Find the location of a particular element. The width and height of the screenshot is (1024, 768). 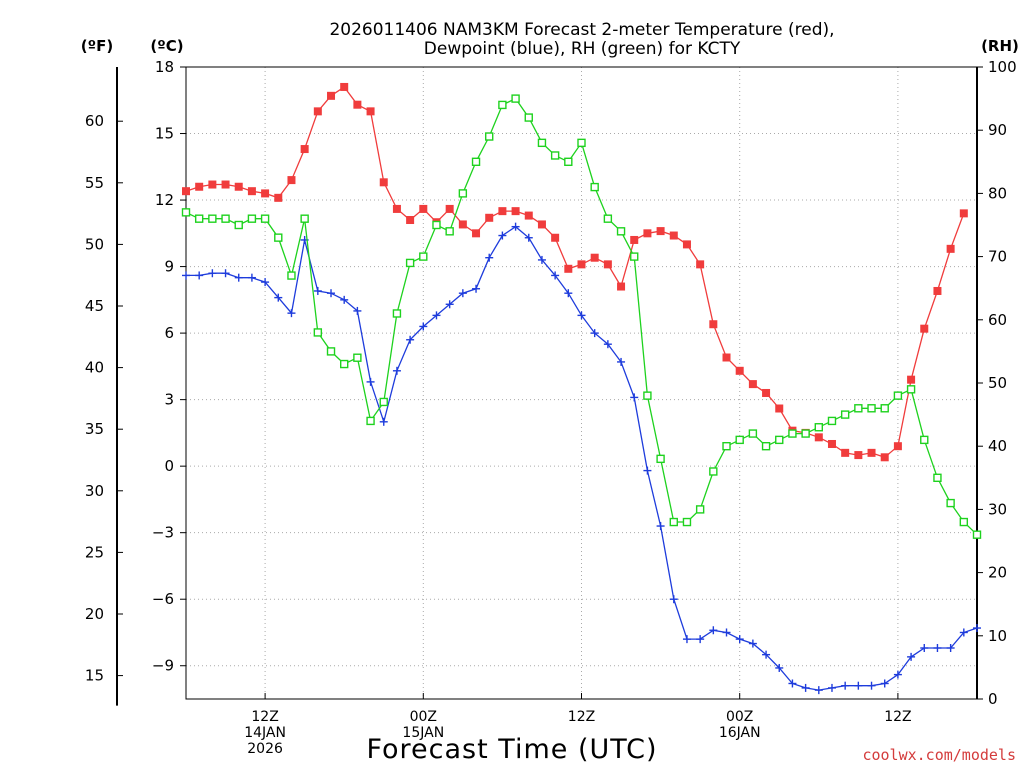

fahrenheit-tick-label: 60 is located at coordinates (94, 121).